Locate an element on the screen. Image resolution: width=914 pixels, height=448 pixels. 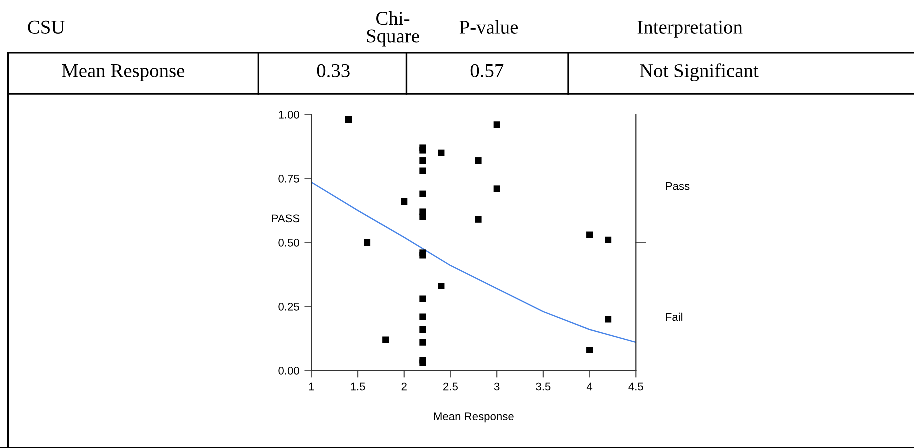
text: 0.33 is located at coordinates (333, 71).